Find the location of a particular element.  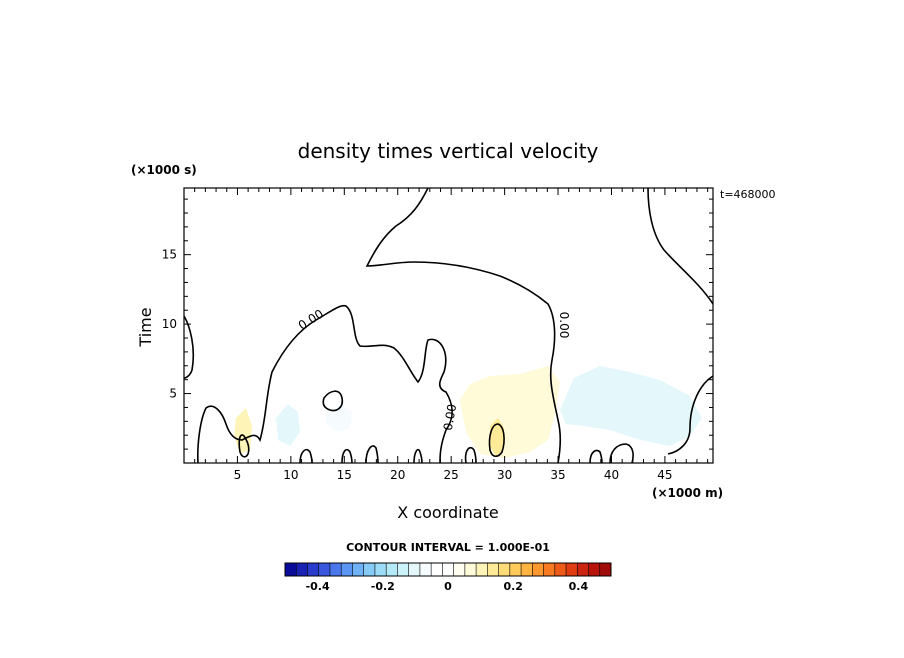

y-tick-labels: 5 10 15 is located at coordinates (169, 324).